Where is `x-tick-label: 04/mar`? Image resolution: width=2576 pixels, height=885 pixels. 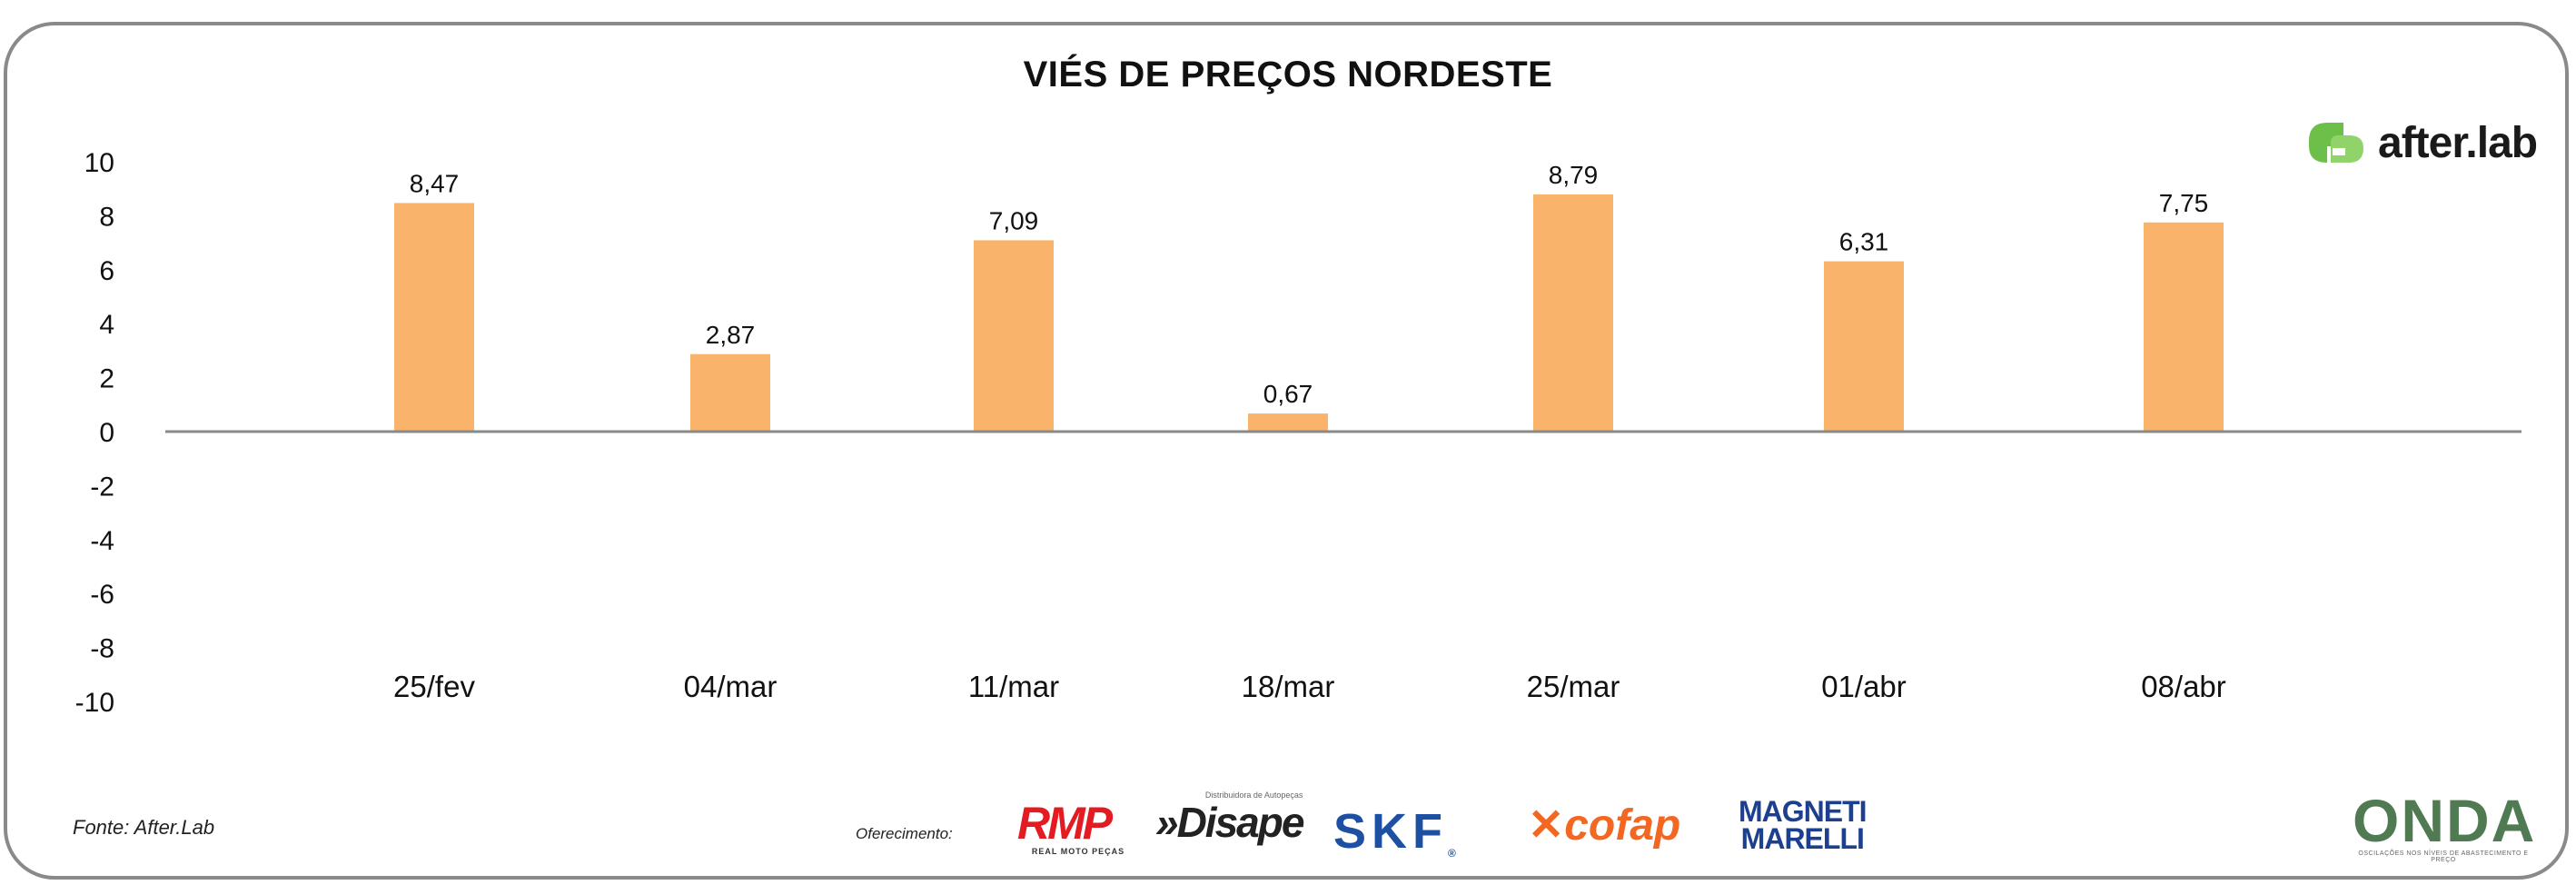 x-tick-label: 04/mar is located at coordinates (731, 686).